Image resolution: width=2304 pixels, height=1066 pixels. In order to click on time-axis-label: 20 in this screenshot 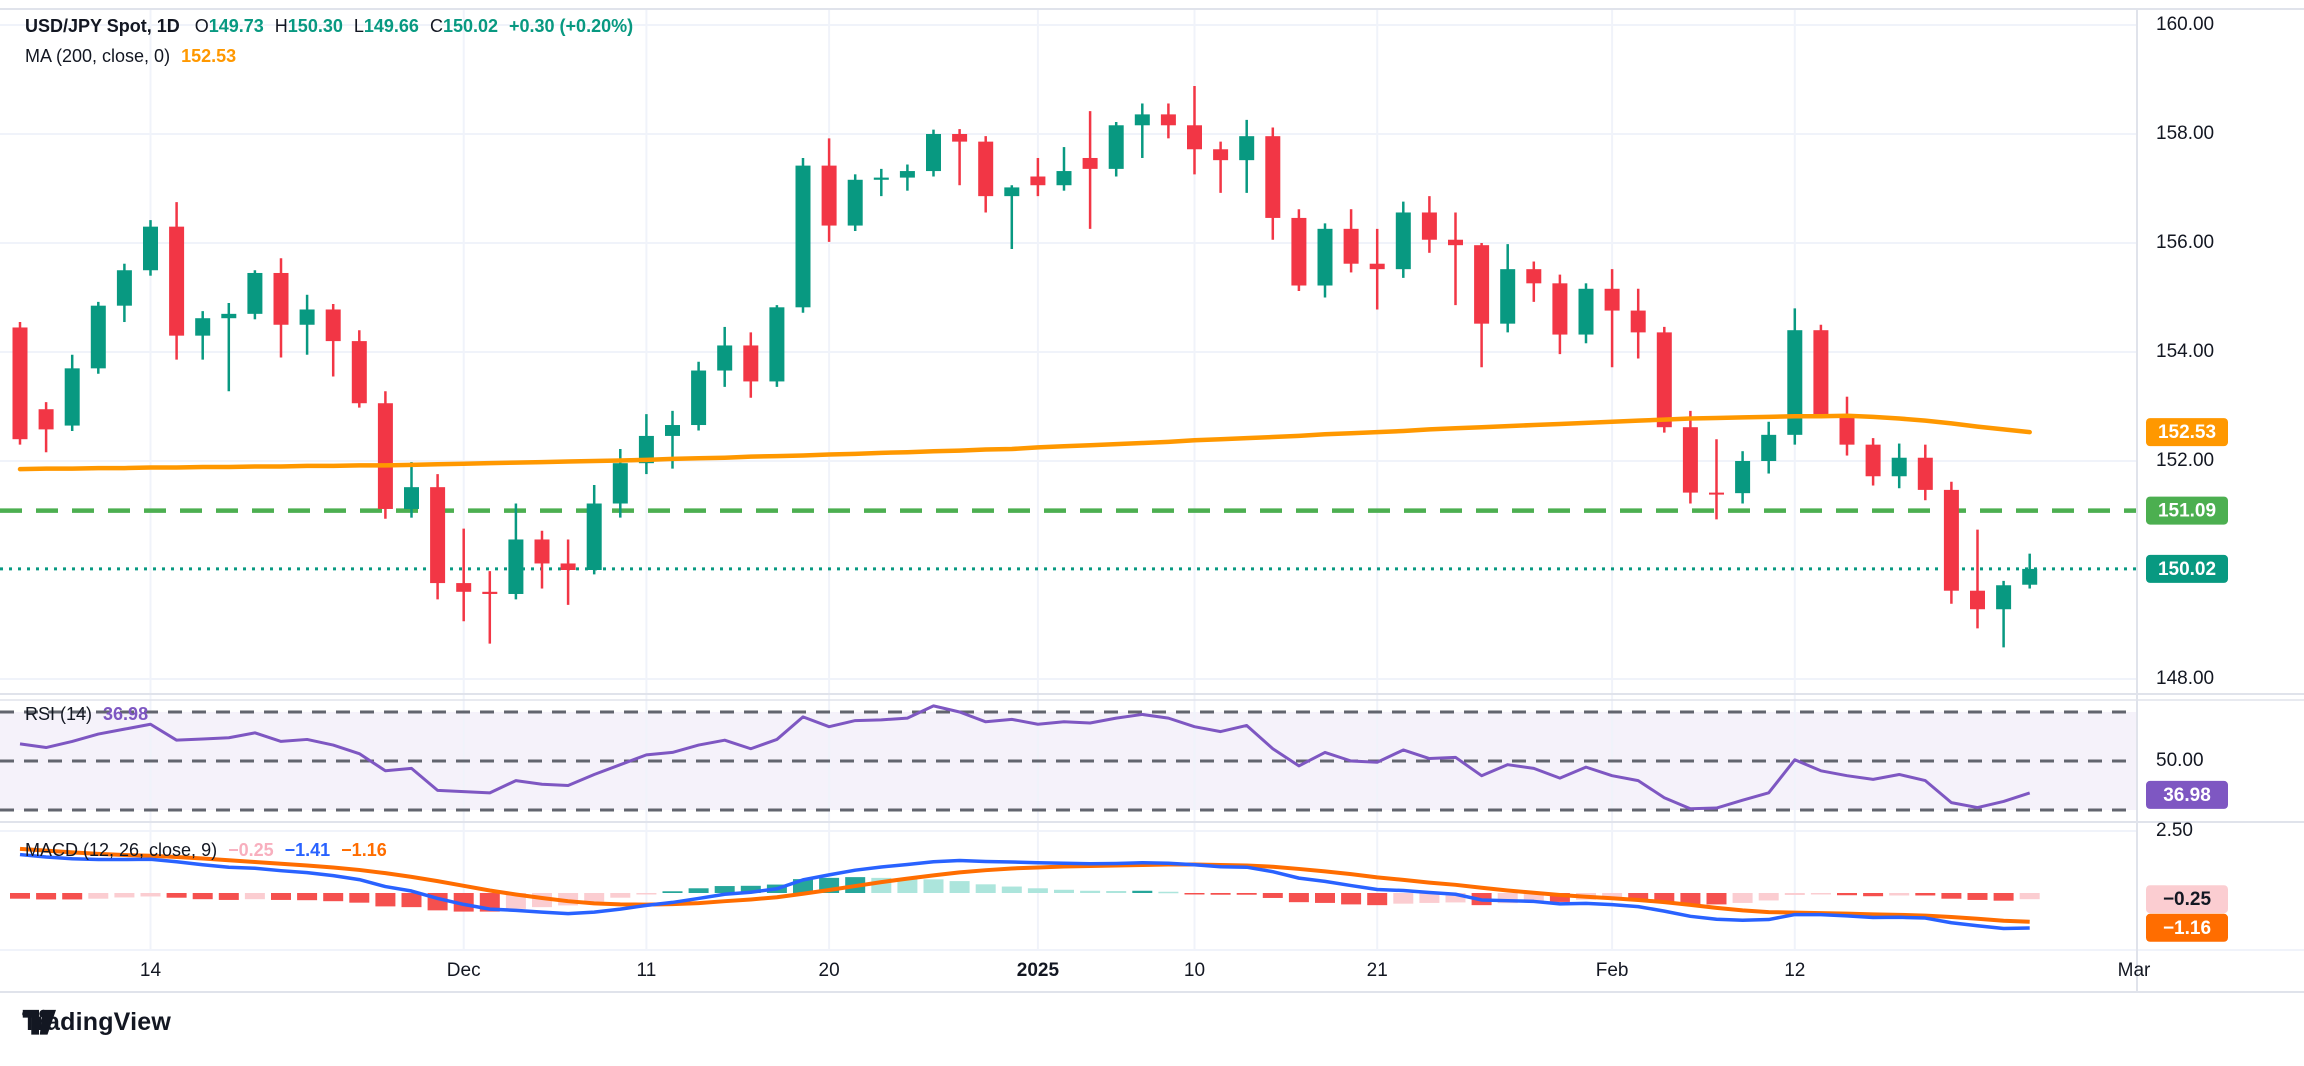, I will do `click(829, 970)`.